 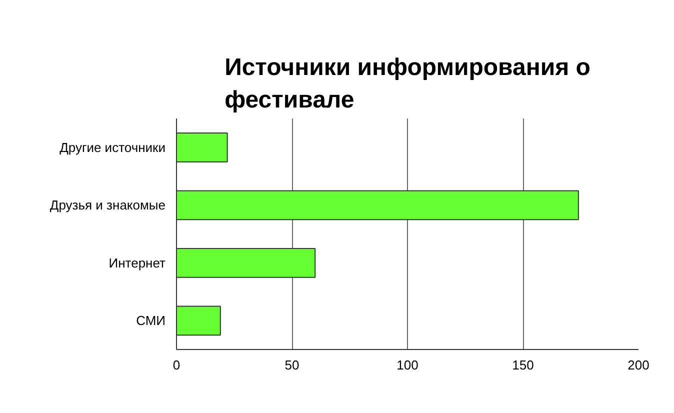 I want to click on y-tick-label: Интернет, so click(x=137, y=262).